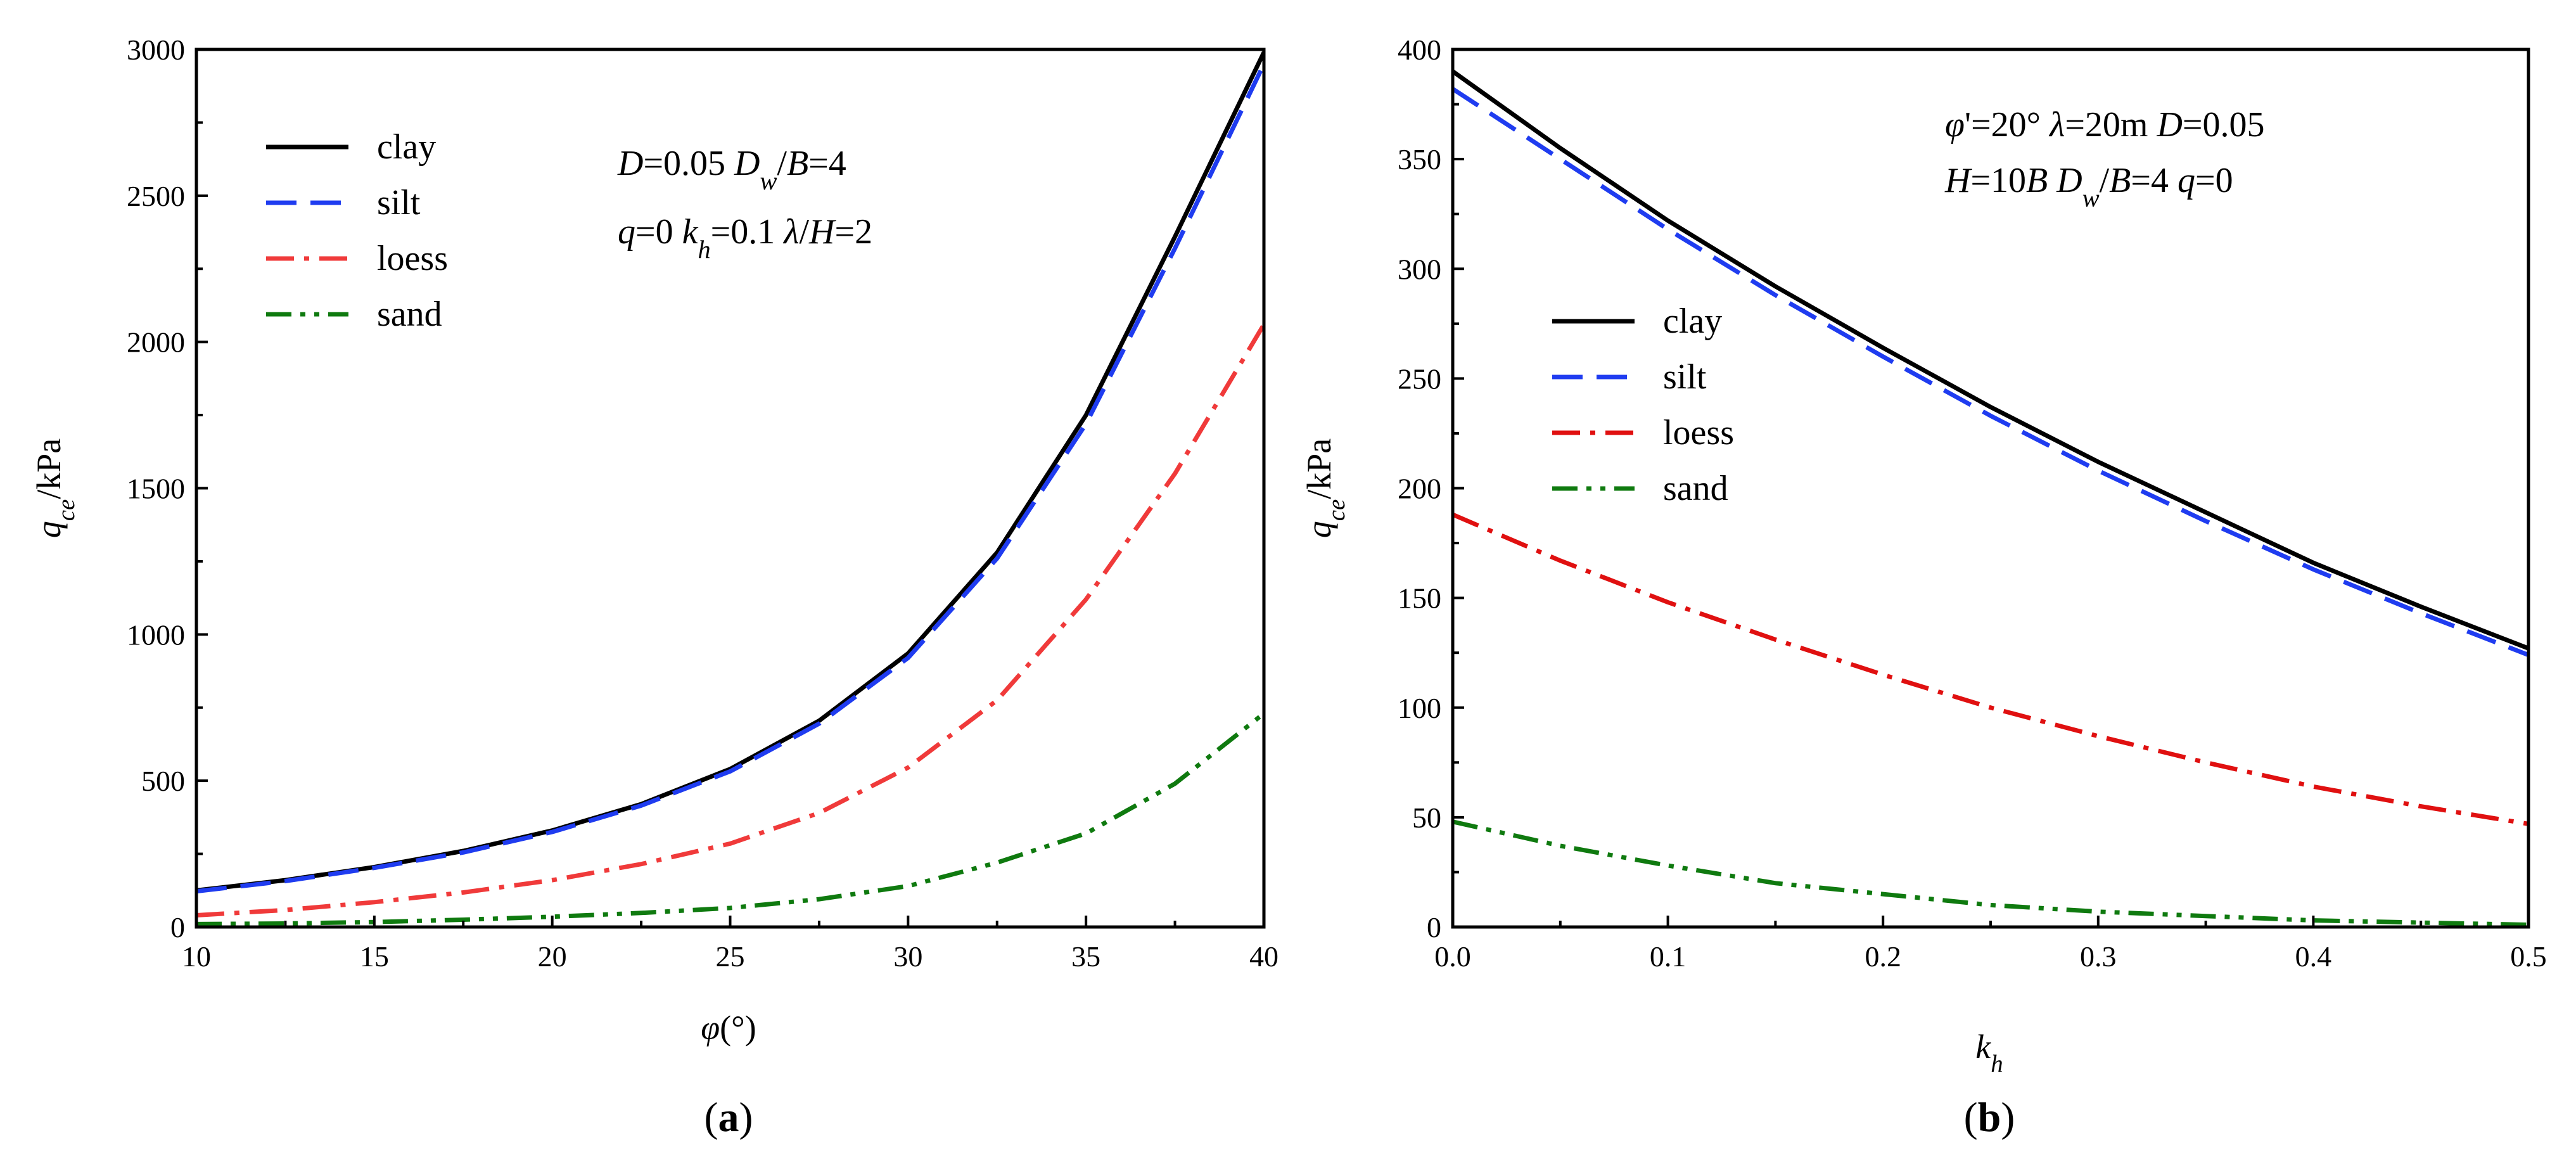 The image size is (2576, 1157). I want to click on annotation-line-part: h, so click(704, 249).